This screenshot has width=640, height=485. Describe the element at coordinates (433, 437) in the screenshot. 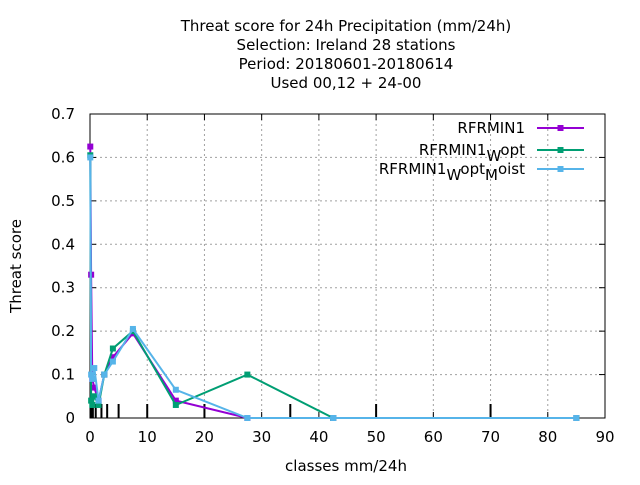

I see `x-tick-label: 60` at that location.